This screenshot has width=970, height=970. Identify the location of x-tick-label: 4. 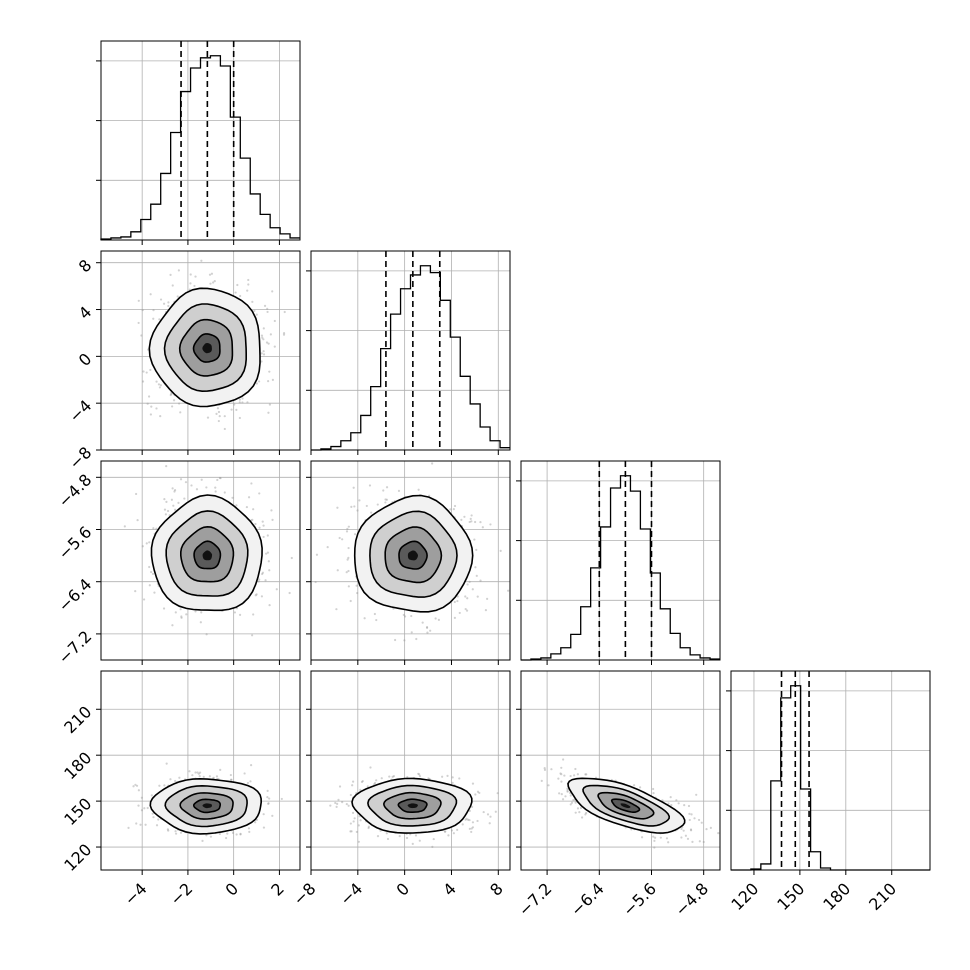
(449, 889).